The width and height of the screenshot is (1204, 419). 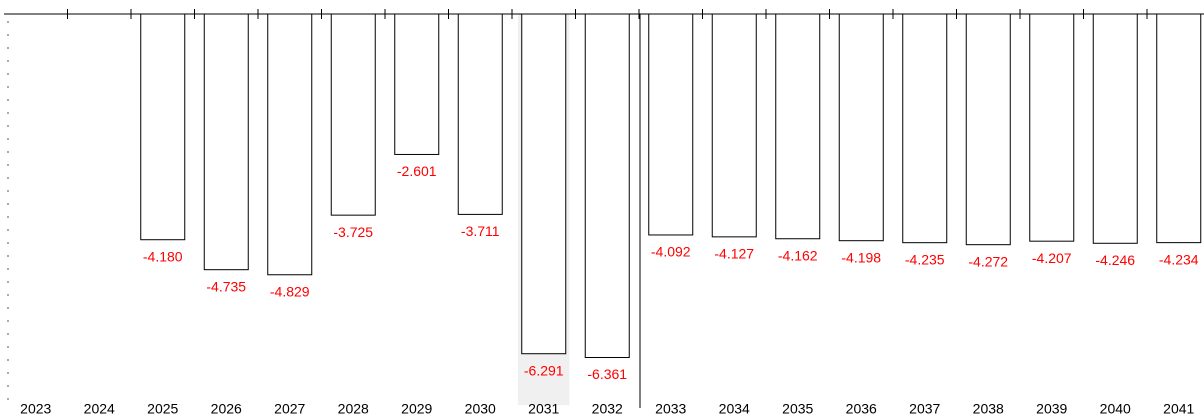 I want to click on x-tick-label: 2034, so click(x=734, y=409).